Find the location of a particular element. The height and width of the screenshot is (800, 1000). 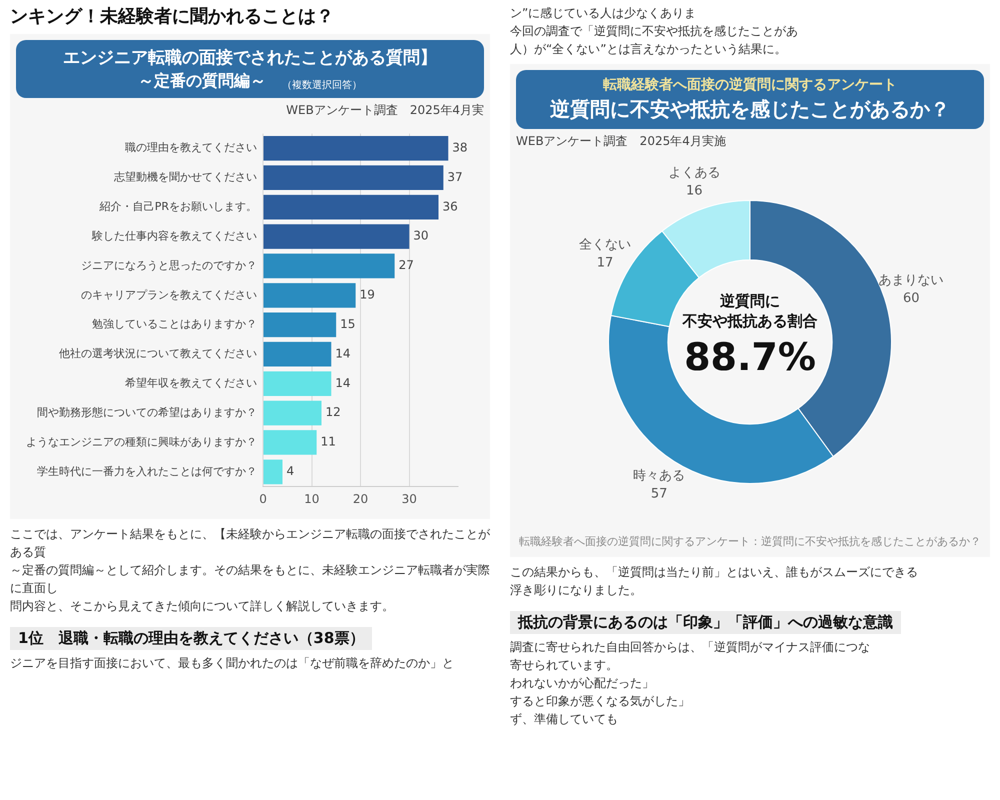

x-tick-label: 20 is located at coordinates (360, 499).